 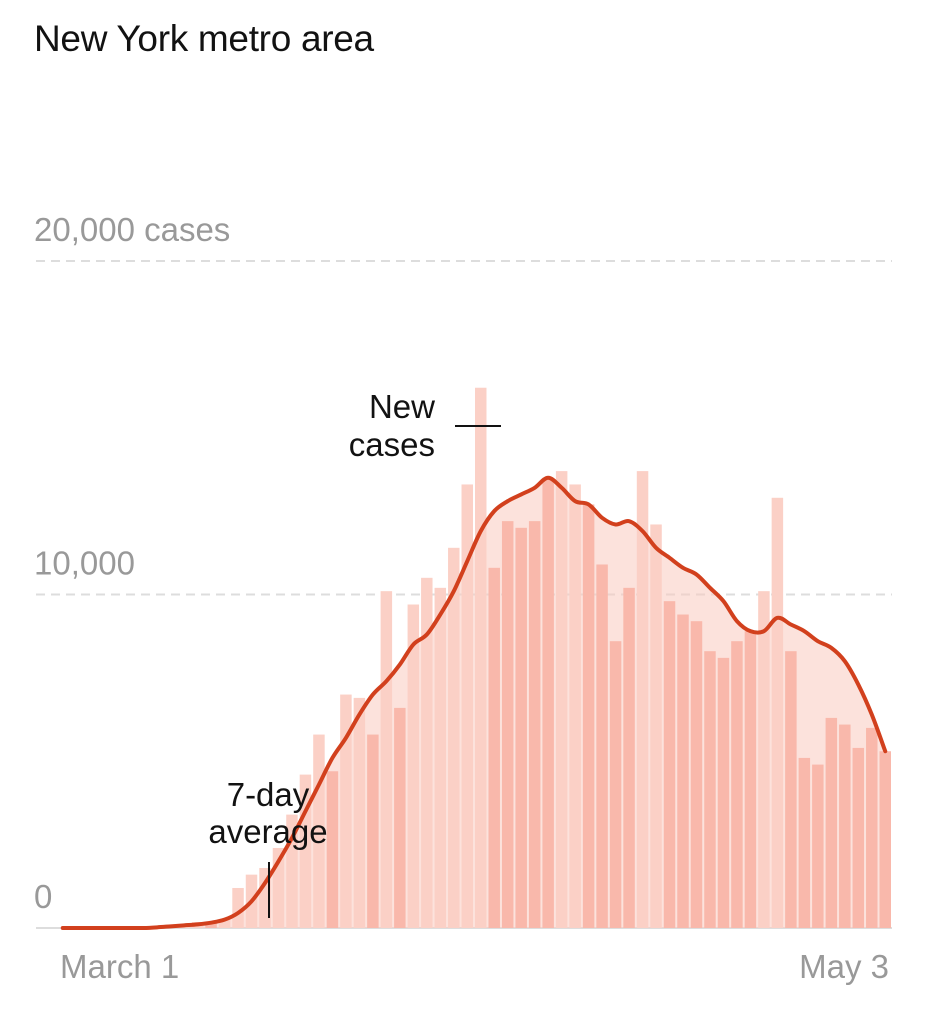 I want to click on chart-title: New York metro area, so click(x=204, y=38).